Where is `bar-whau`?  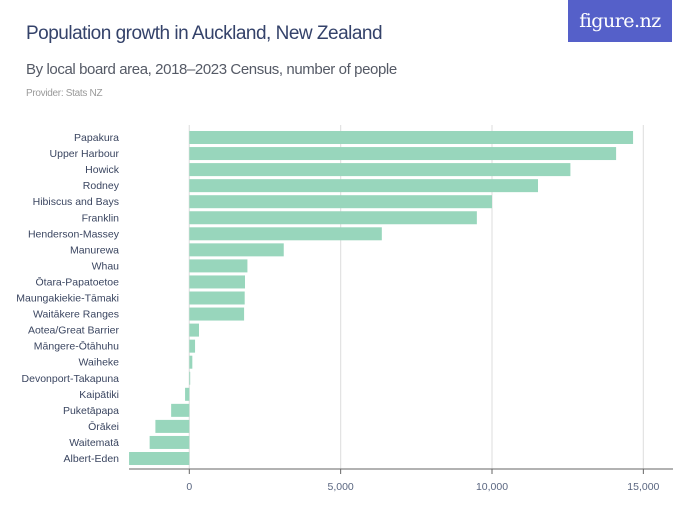
bar-whau is located at coordinates (218, 266).